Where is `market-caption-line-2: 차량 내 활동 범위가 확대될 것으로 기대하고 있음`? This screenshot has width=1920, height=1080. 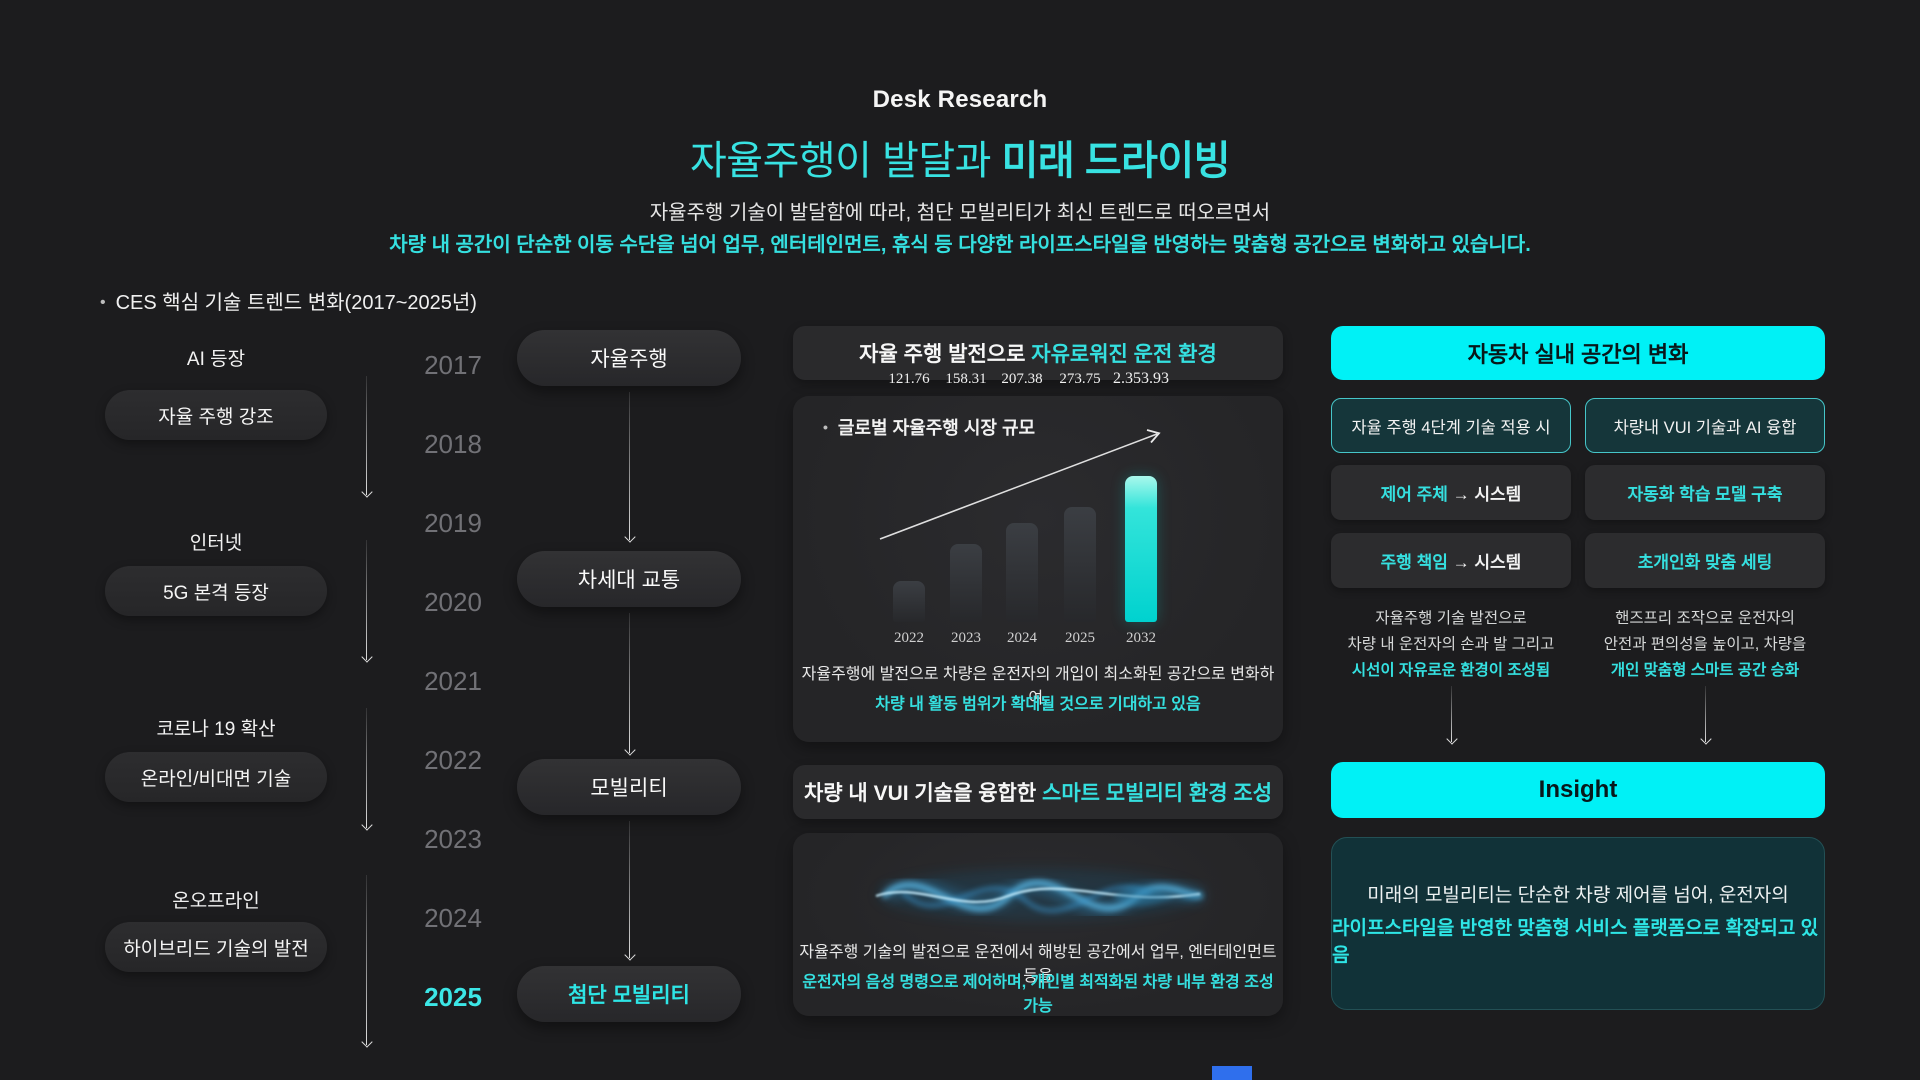 market-caption-line-2: 차량 내 활동 범위가 확대될 것으로 기대하고 있음 is located at coordinates (1038, 704).